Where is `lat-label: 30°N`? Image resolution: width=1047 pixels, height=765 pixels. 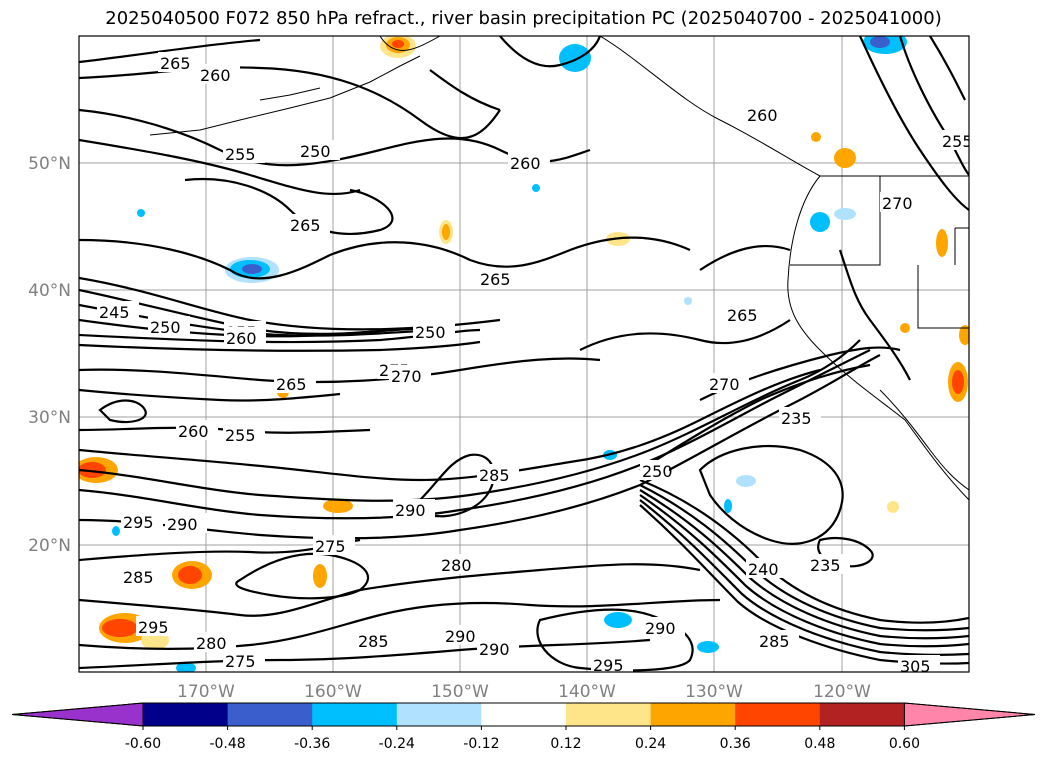
lat-label: 30°N is located at coordinates (49, 418).